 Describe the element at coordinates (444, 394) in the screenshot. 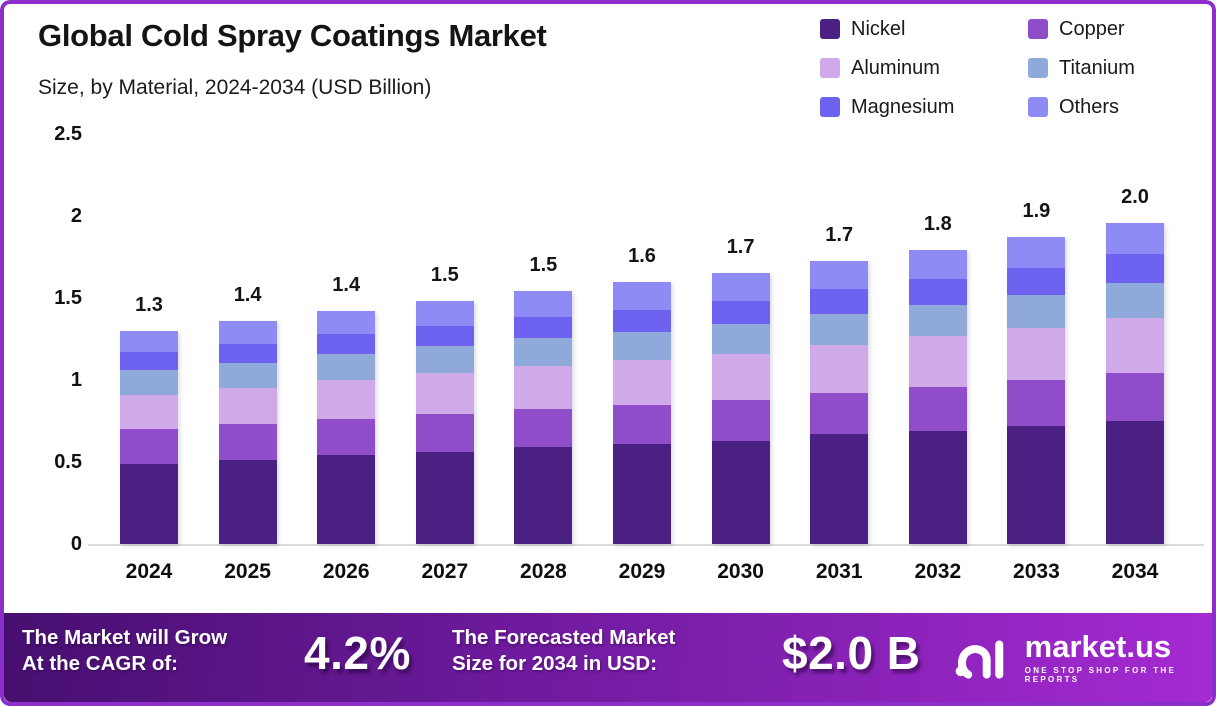

I see `bar-segment-2027-aluminum` at that location.